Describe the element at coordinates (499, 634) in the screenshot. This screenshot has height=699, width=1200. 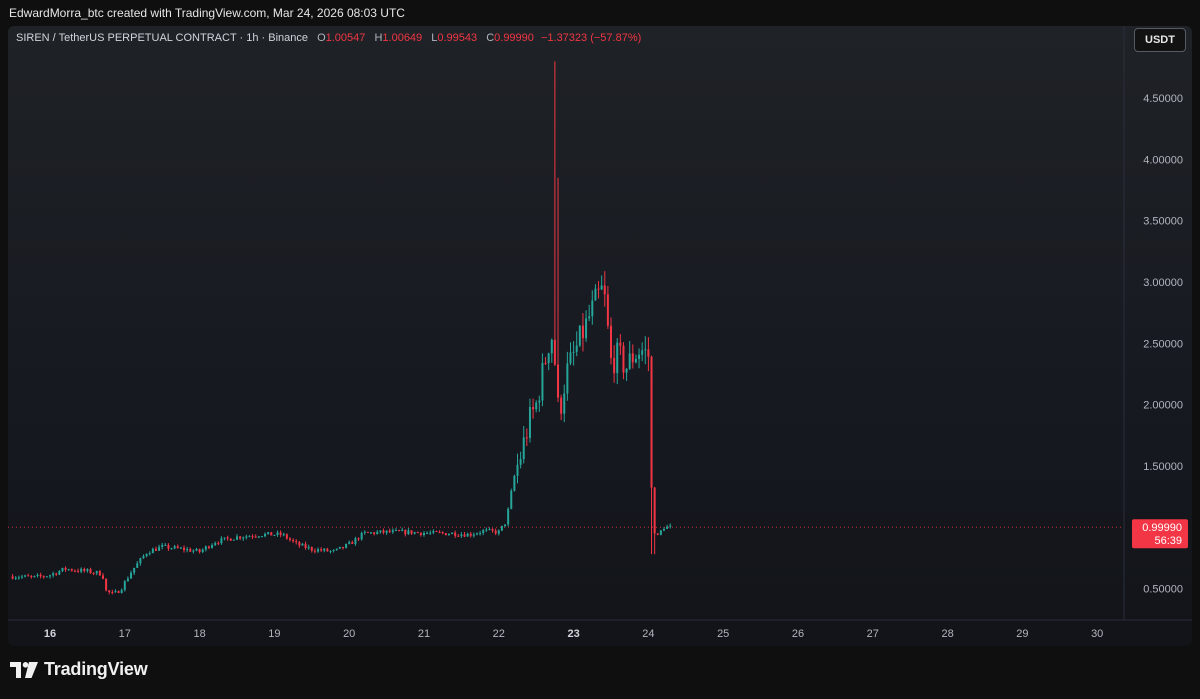
I see `x-tick-label: 22` at that location.